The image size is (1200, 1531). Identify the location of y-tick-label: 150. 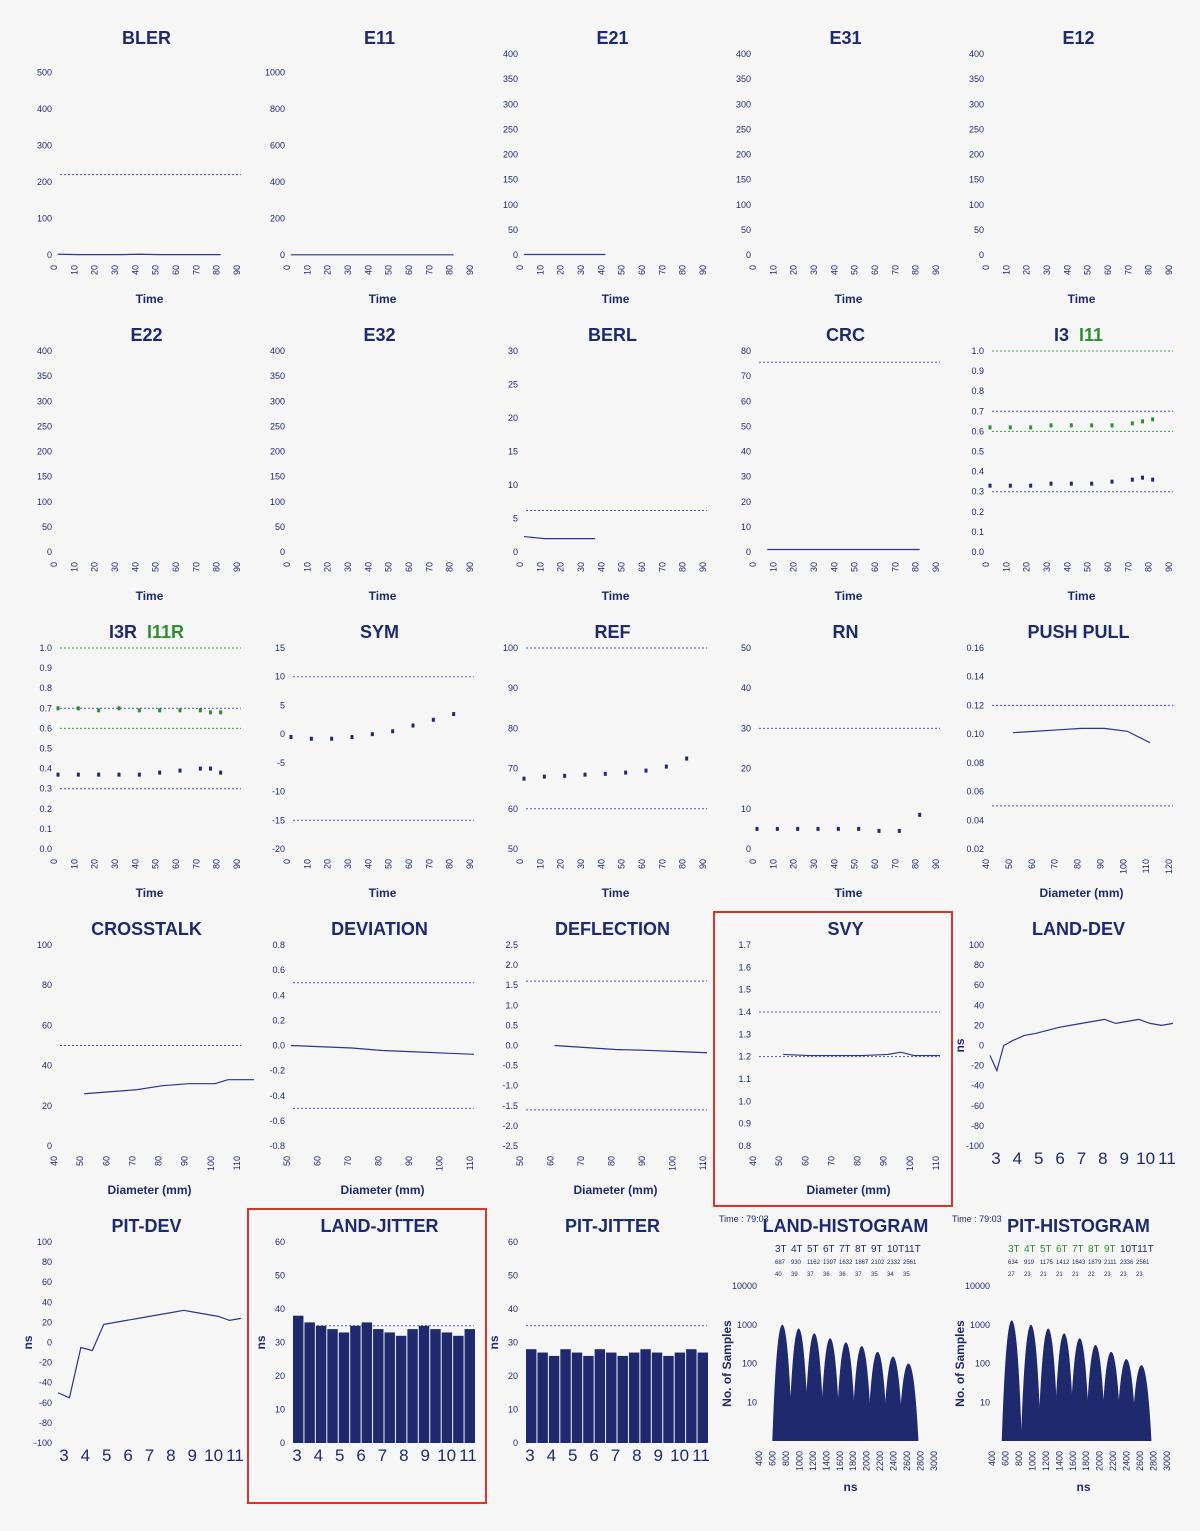
(510, 180).